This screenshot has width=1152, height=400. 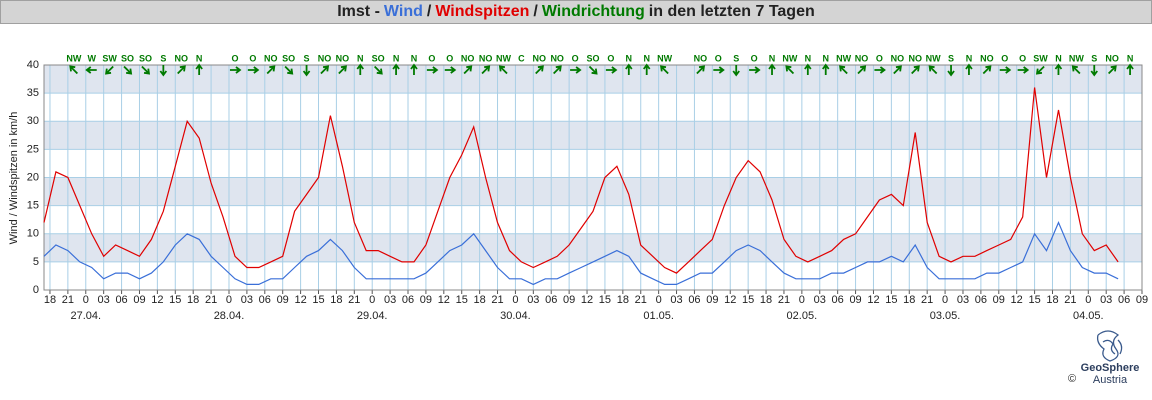 What do you see at coordinates (145, 58) in the screenshot?
I see `direction-label: SO` at bounding box center [145, 58].